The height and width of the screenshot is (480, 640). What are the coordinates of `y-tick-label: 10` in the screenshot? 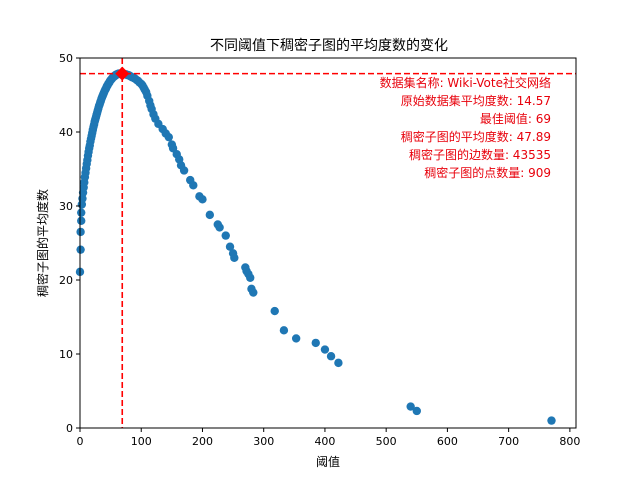 It's located at (66, 354).